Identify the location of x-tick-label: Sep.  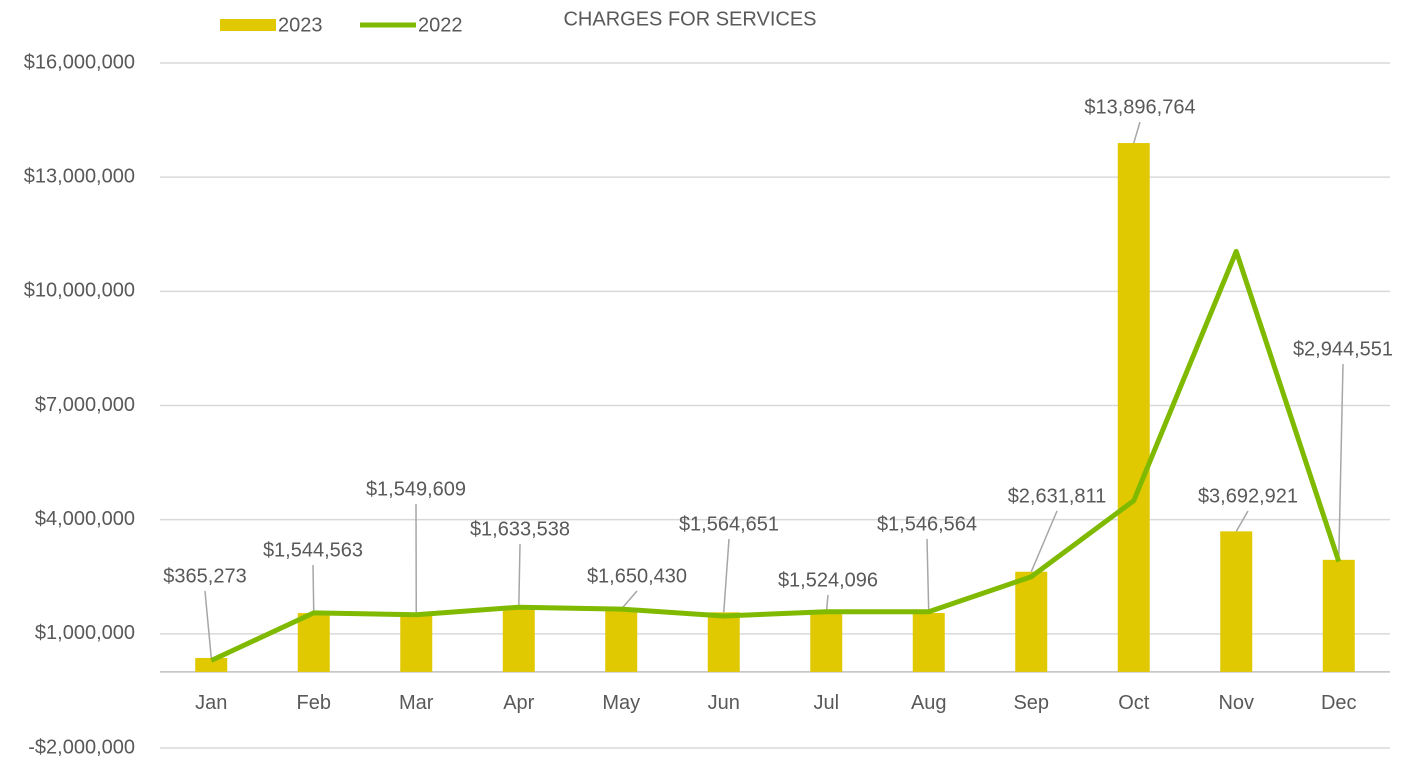
(1031, 703).